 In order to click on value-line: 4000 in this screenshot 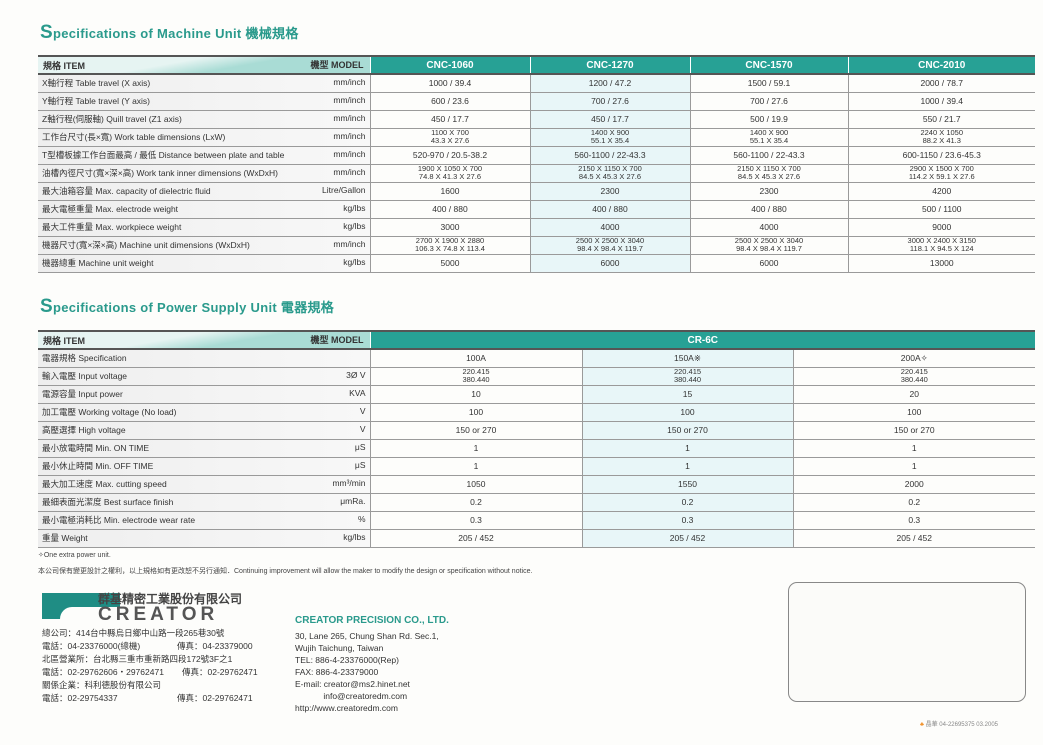, I will do `click(769, 227)`.